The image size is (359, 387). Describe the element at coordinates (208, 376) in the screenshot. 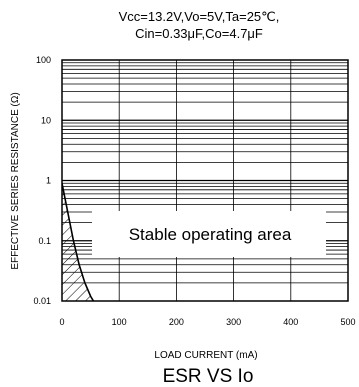

I see `chart-caption: ESR VS Io` at that location.